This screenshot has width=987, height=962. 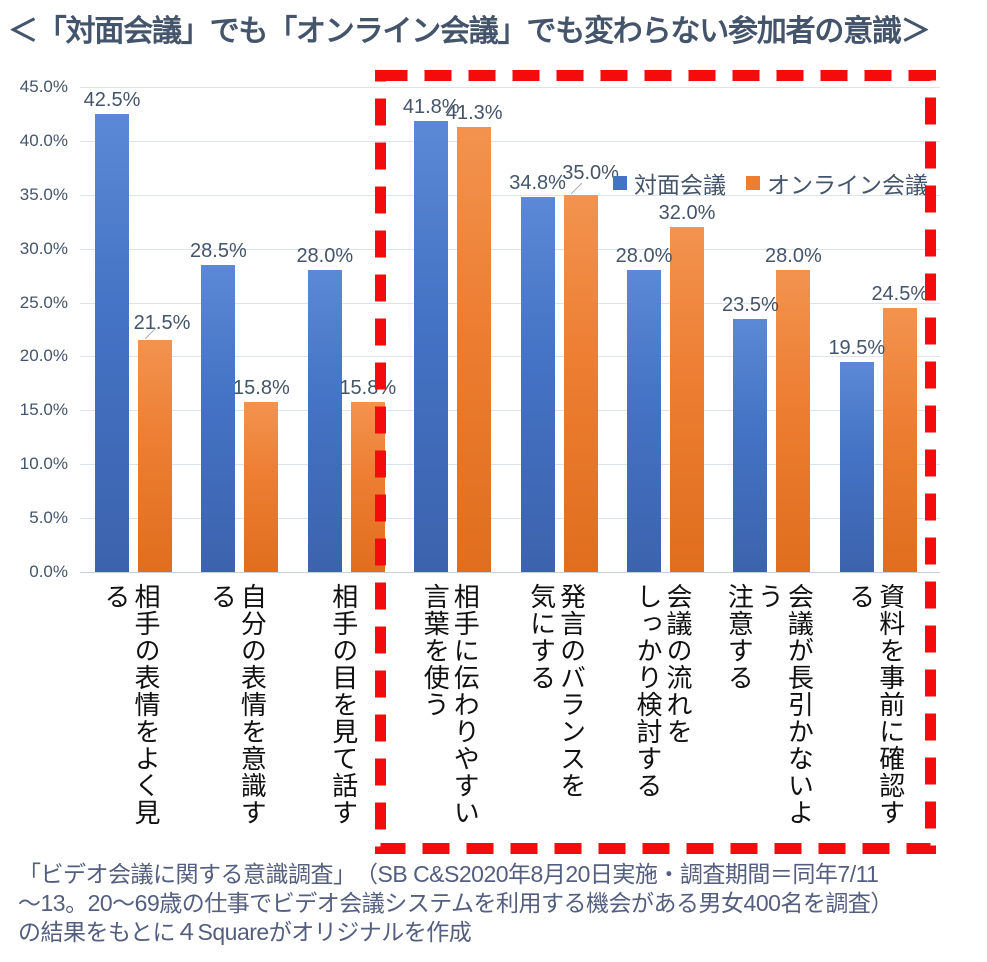 I want to click on legend: 対面会議 オンライン会議, so click(x=770, y=183).